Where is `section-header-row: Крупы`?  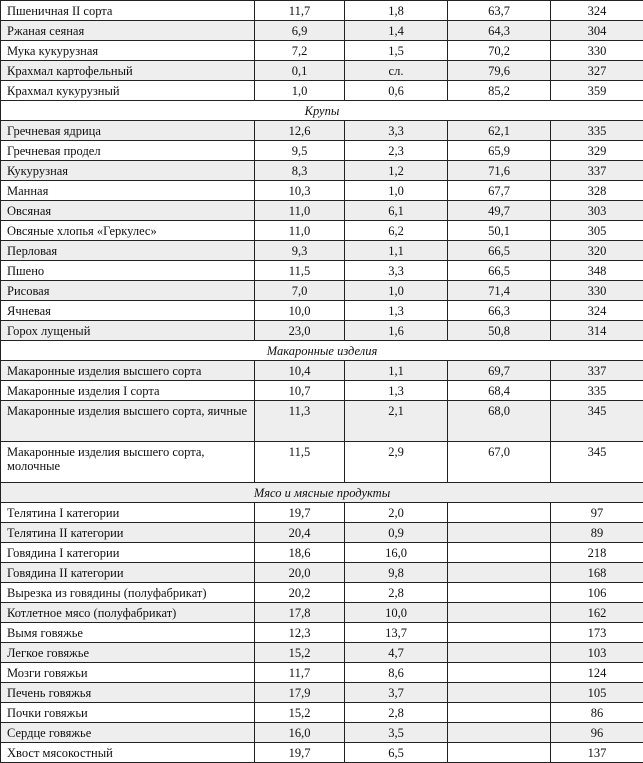
section-header-row: Крупы is located at coordinates (322, 111).